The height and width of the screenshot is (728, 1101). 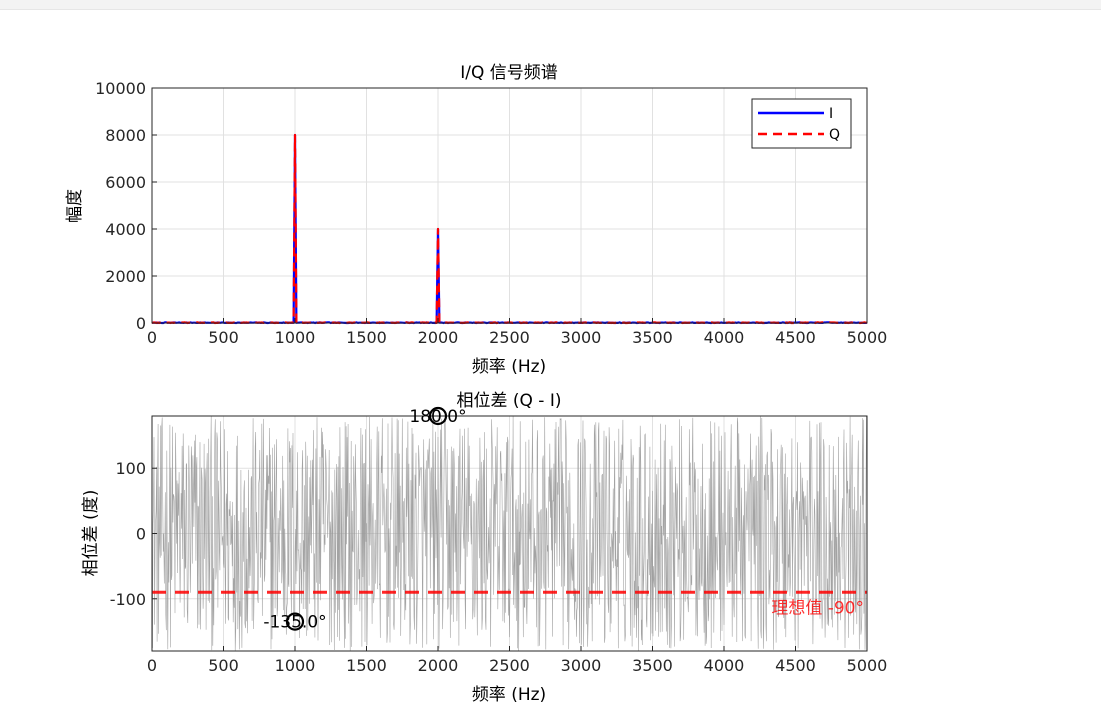 I want to click on y-tick-label: -100, so click(x=128, y=599).